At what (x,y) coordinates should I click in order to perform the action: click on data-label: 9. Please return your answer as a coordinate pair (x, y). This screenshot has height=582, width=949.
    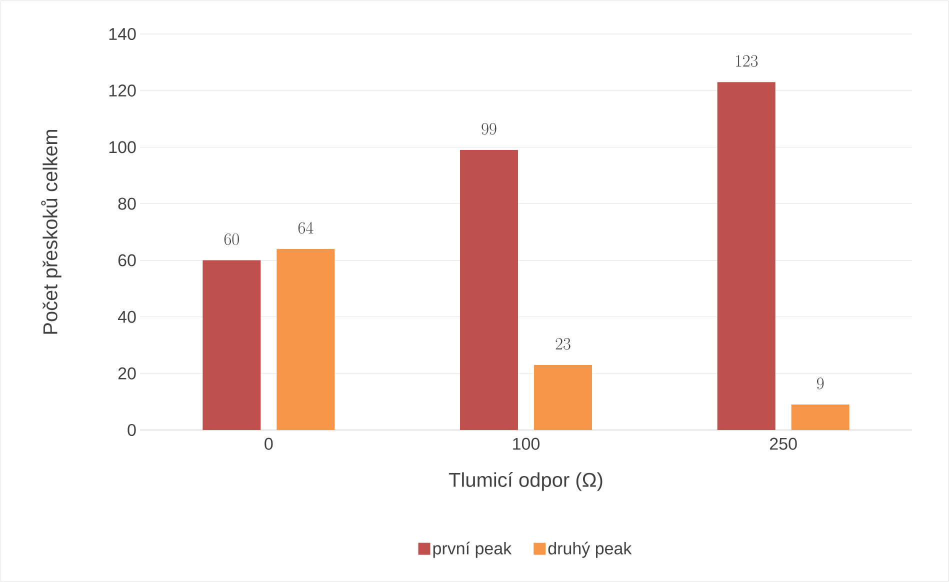
    Looking at the image, I should click on (820, 384).